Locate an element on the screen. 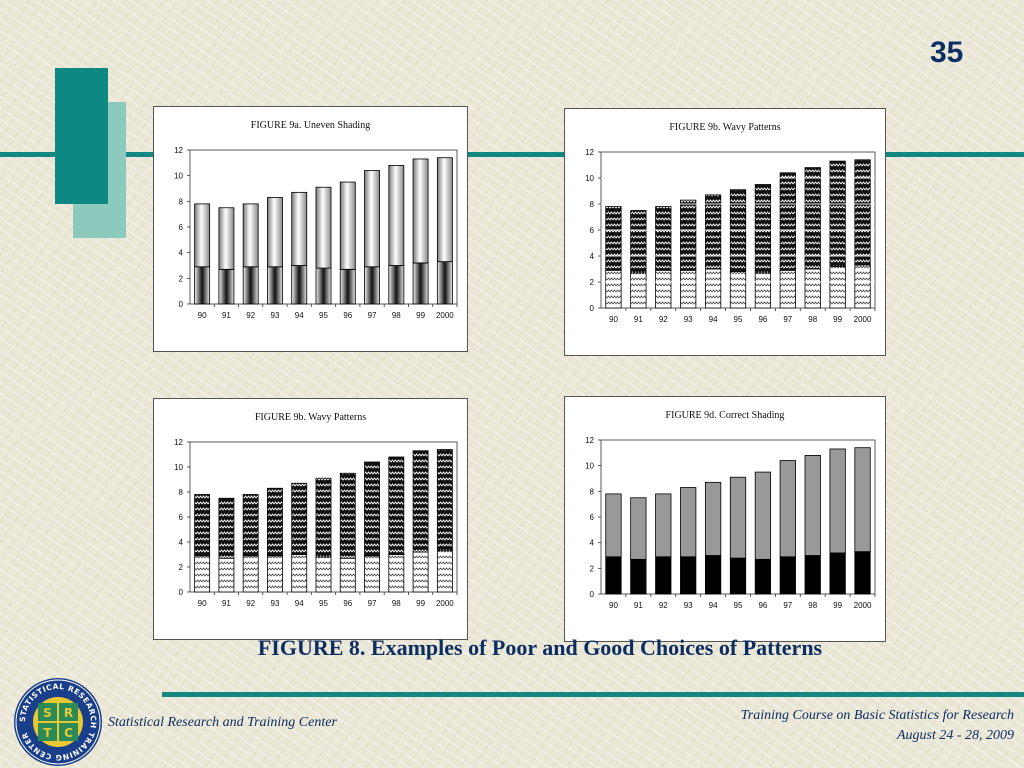  organization-name: Statistical Research and Training Center is located at coordinates (222, 722).